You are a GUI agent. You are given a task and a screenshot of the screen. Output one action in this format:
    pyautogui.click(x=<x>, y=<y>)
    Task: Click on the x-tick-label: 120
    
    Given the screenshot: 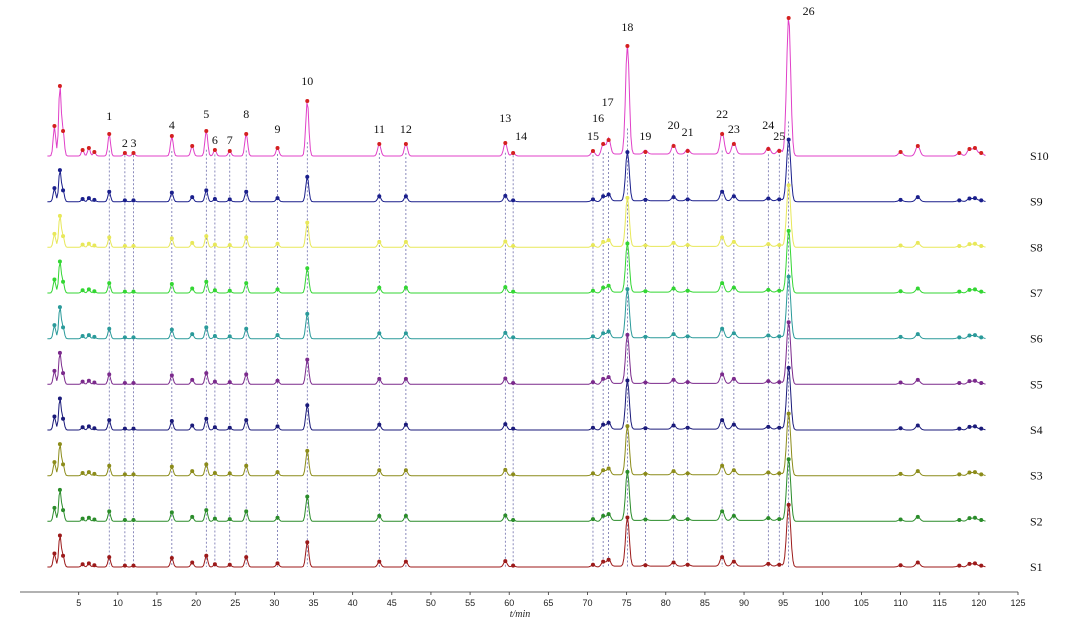 What is the action you would take?
    pyautogui.click(x=978, y=603)
    